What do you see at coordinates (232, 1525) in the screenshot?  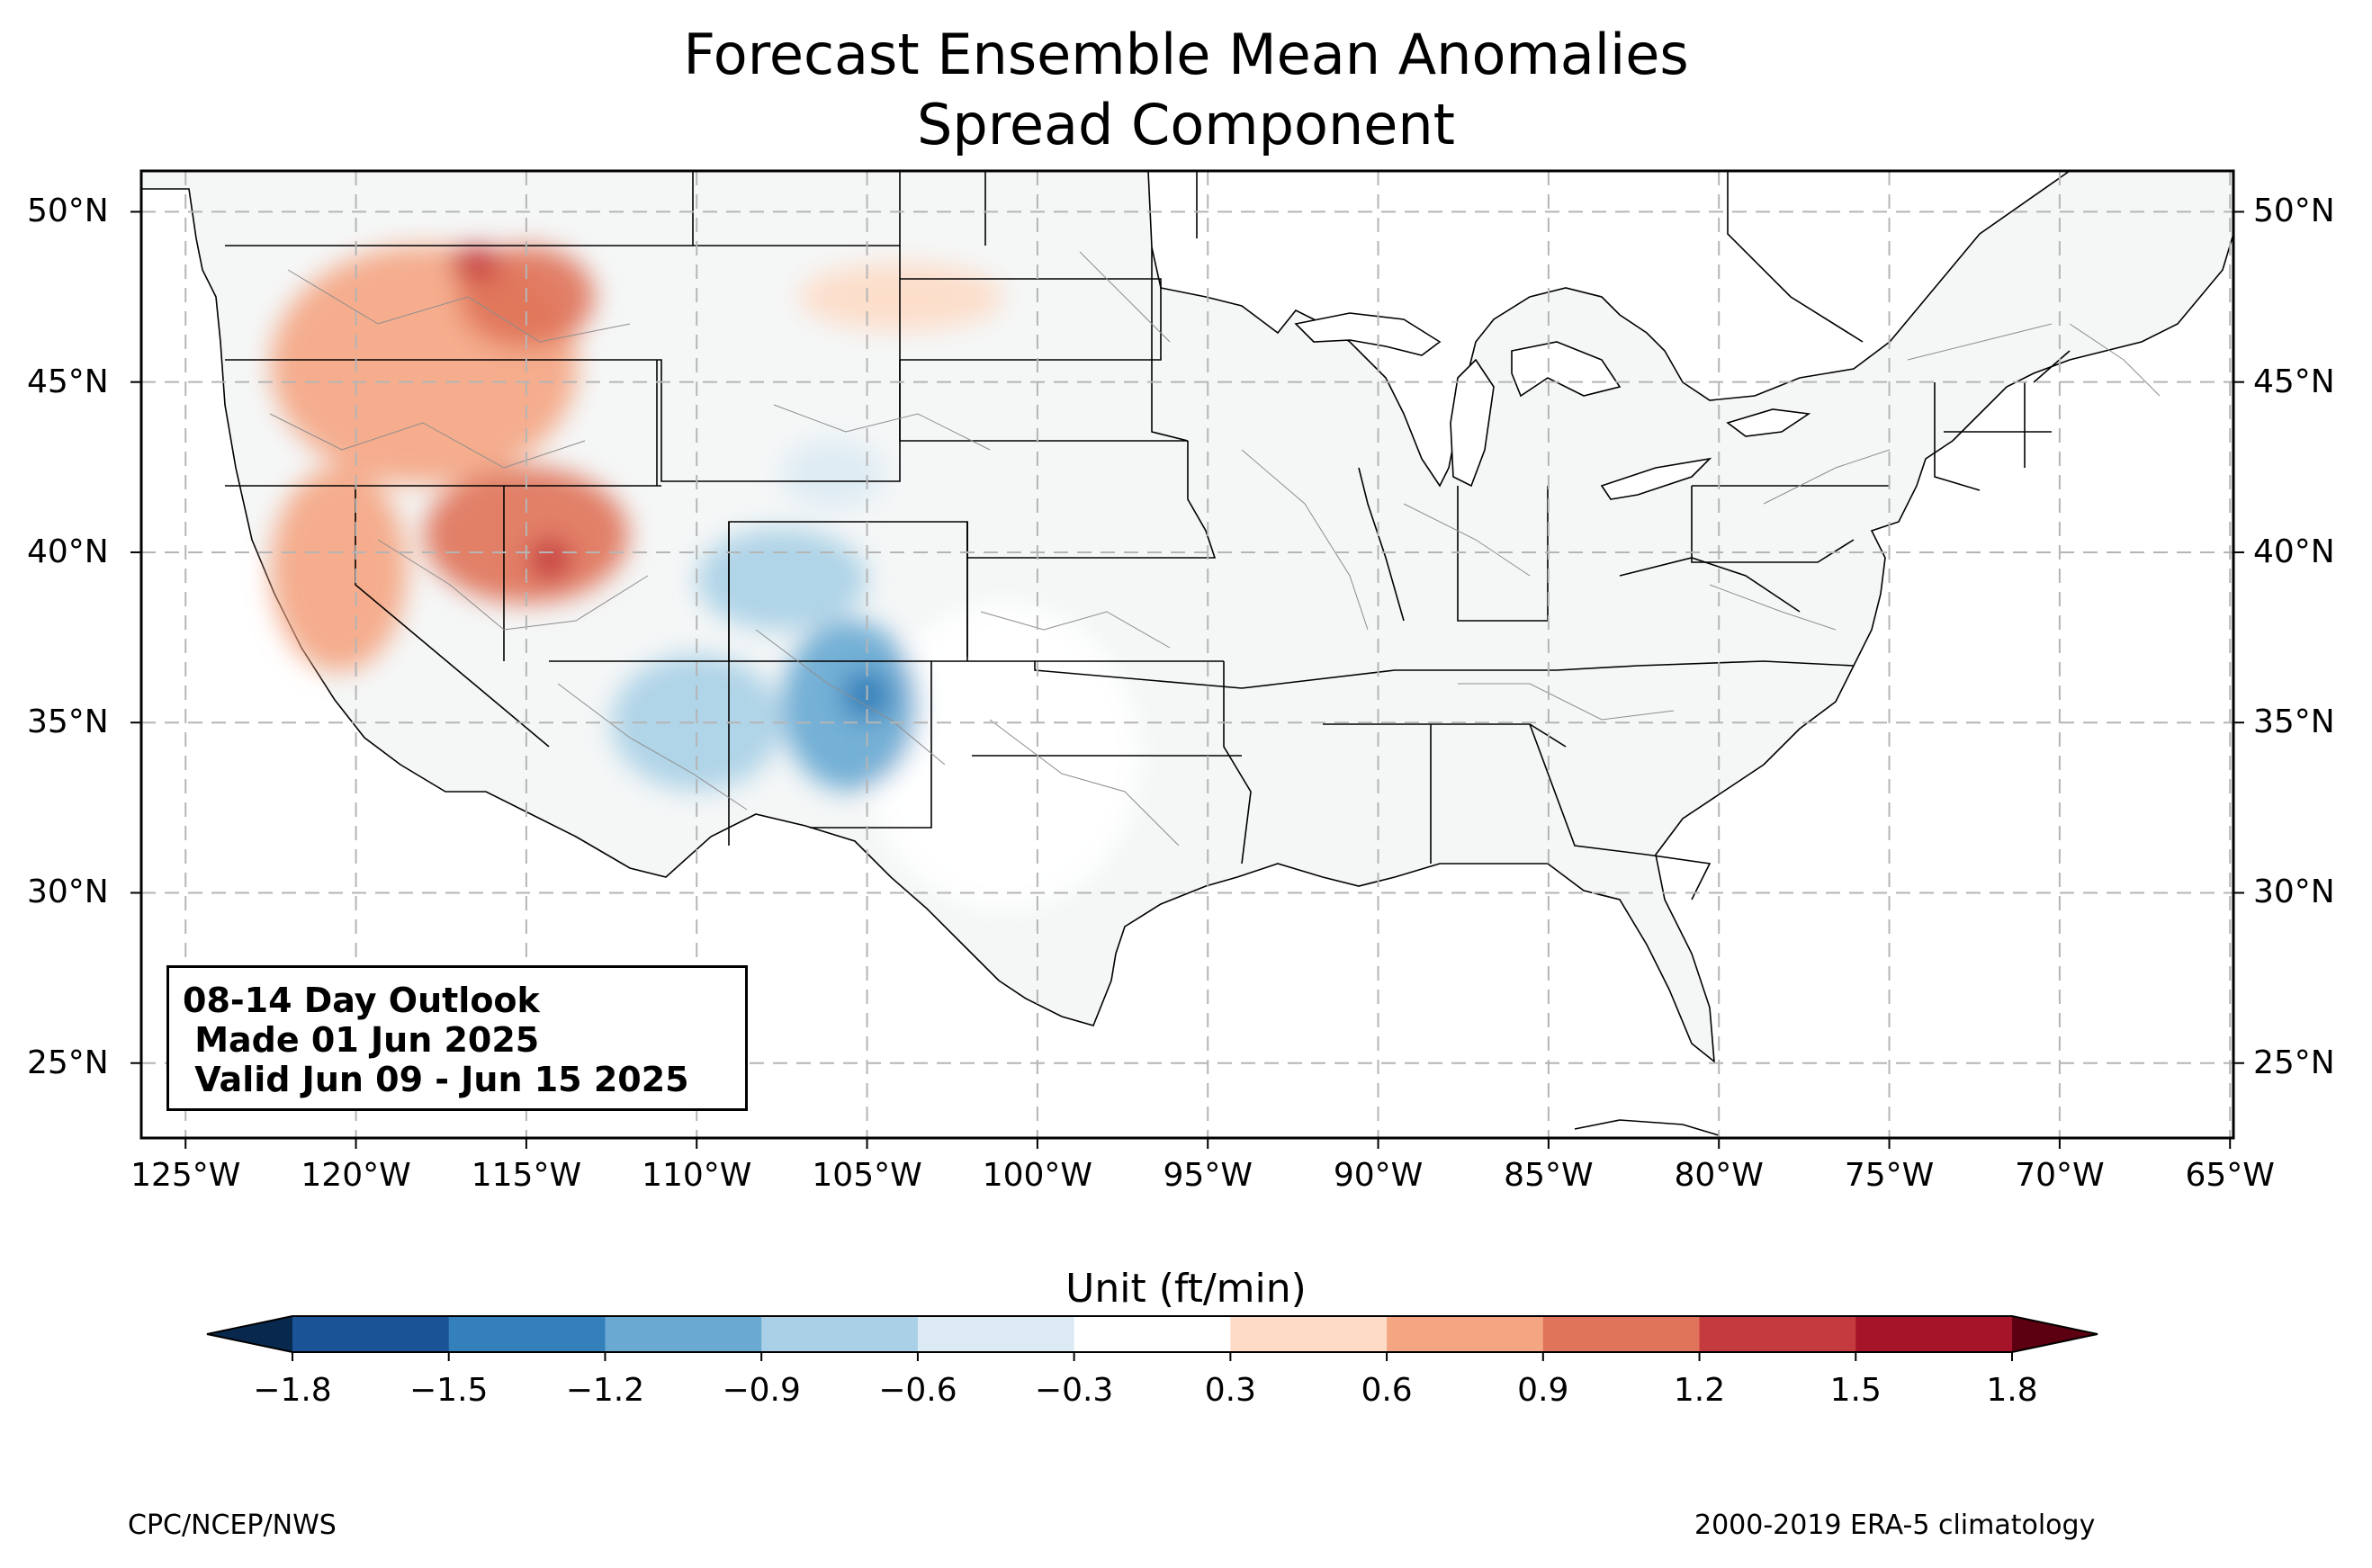 I see `footer-source: CPC/NCEP/NWS` at bounding box center [232, 1525].